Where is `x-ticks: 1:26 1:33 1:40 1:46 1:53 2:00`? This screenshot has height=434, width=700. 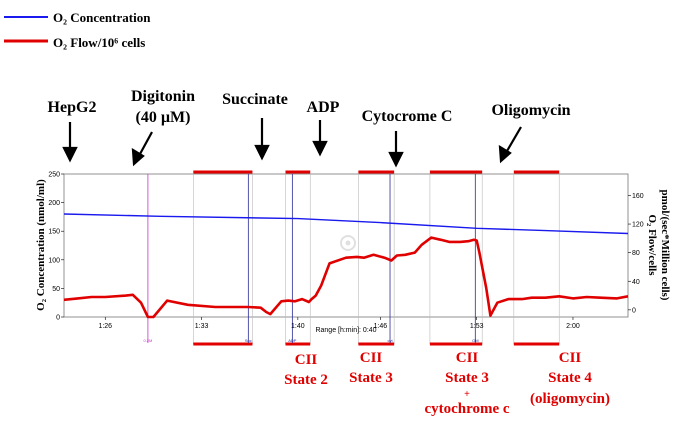 x-ticks: 1:26 1:33 1:40 1:46 1:53 2:00 is located at coordinates (339, 323).